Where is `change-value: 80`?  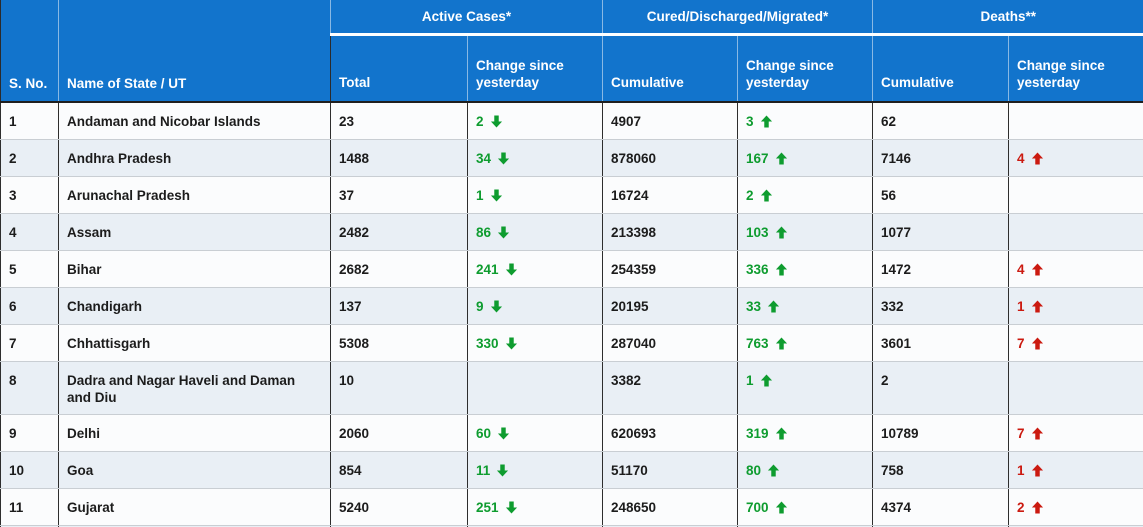
change-value: 80 is located at coordinates (754, 470).